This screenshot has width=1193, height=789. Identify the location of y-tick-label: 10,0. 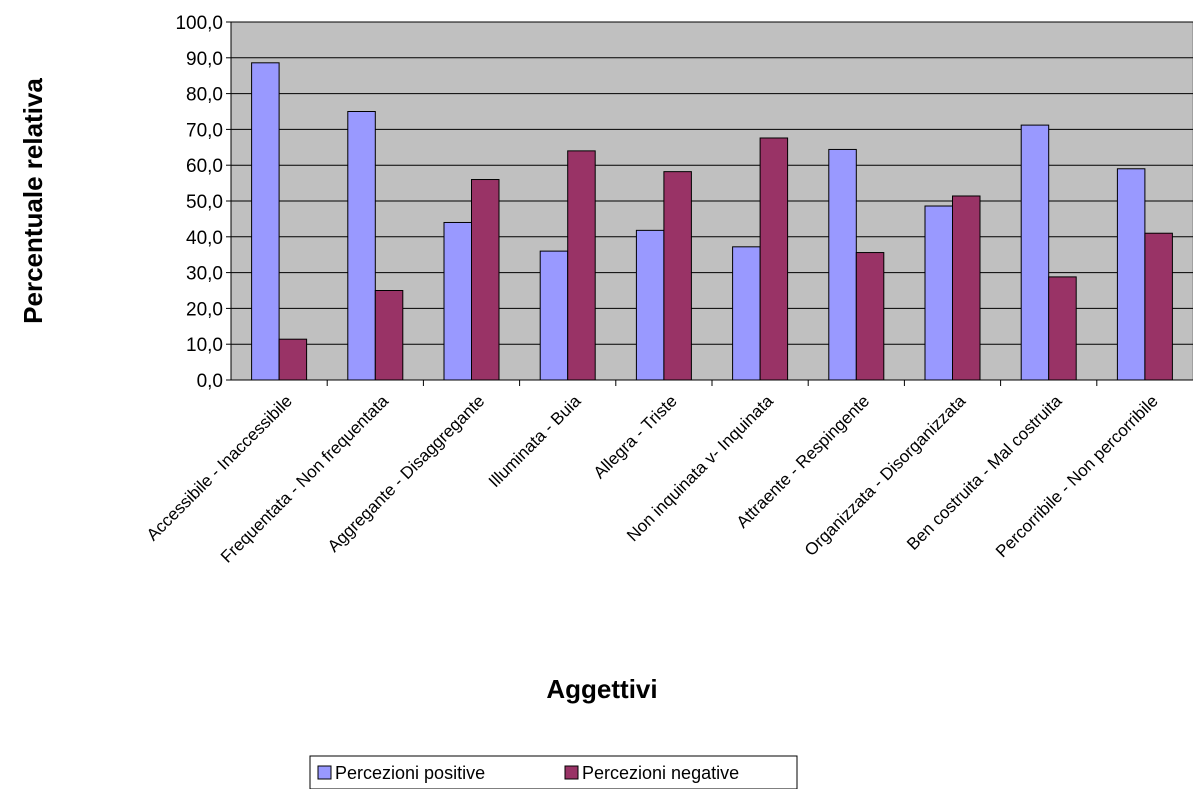
(204, 345).